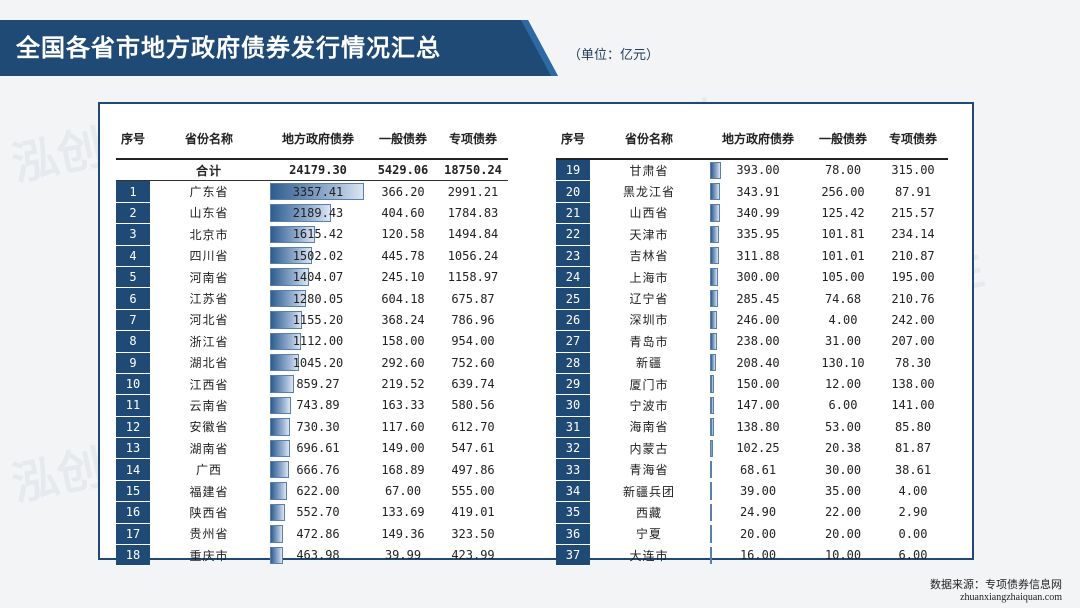  What do you see at coordinates (843, 234) in the screenshot?
I see `row-general-bonds: 101.81` at bounding box center [843, 234].